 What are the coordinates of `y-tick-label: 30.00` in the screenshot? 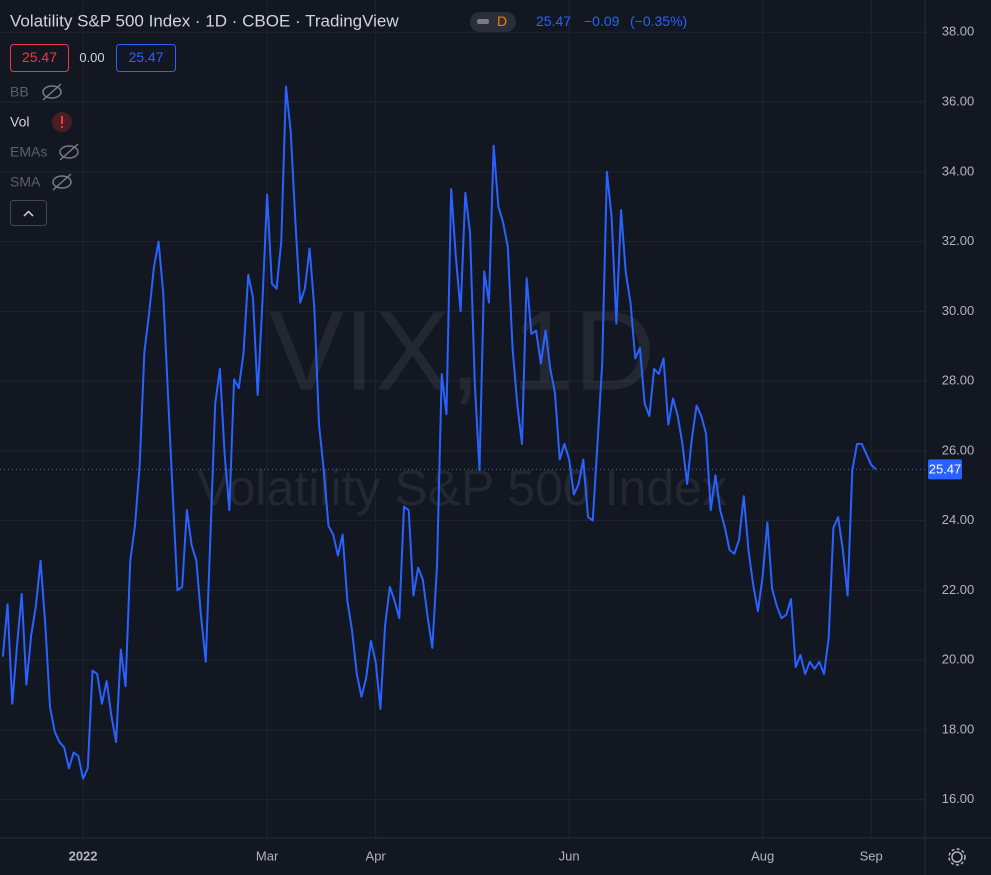 It's located at (958, 310).